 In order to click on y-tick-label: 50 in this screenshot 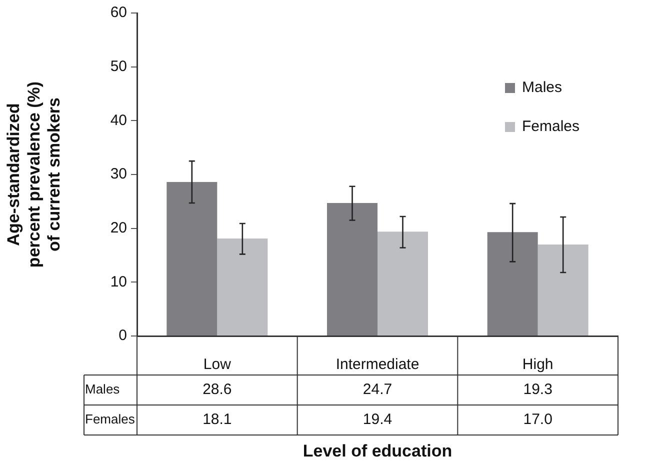, I will do `click(118, 66)`.